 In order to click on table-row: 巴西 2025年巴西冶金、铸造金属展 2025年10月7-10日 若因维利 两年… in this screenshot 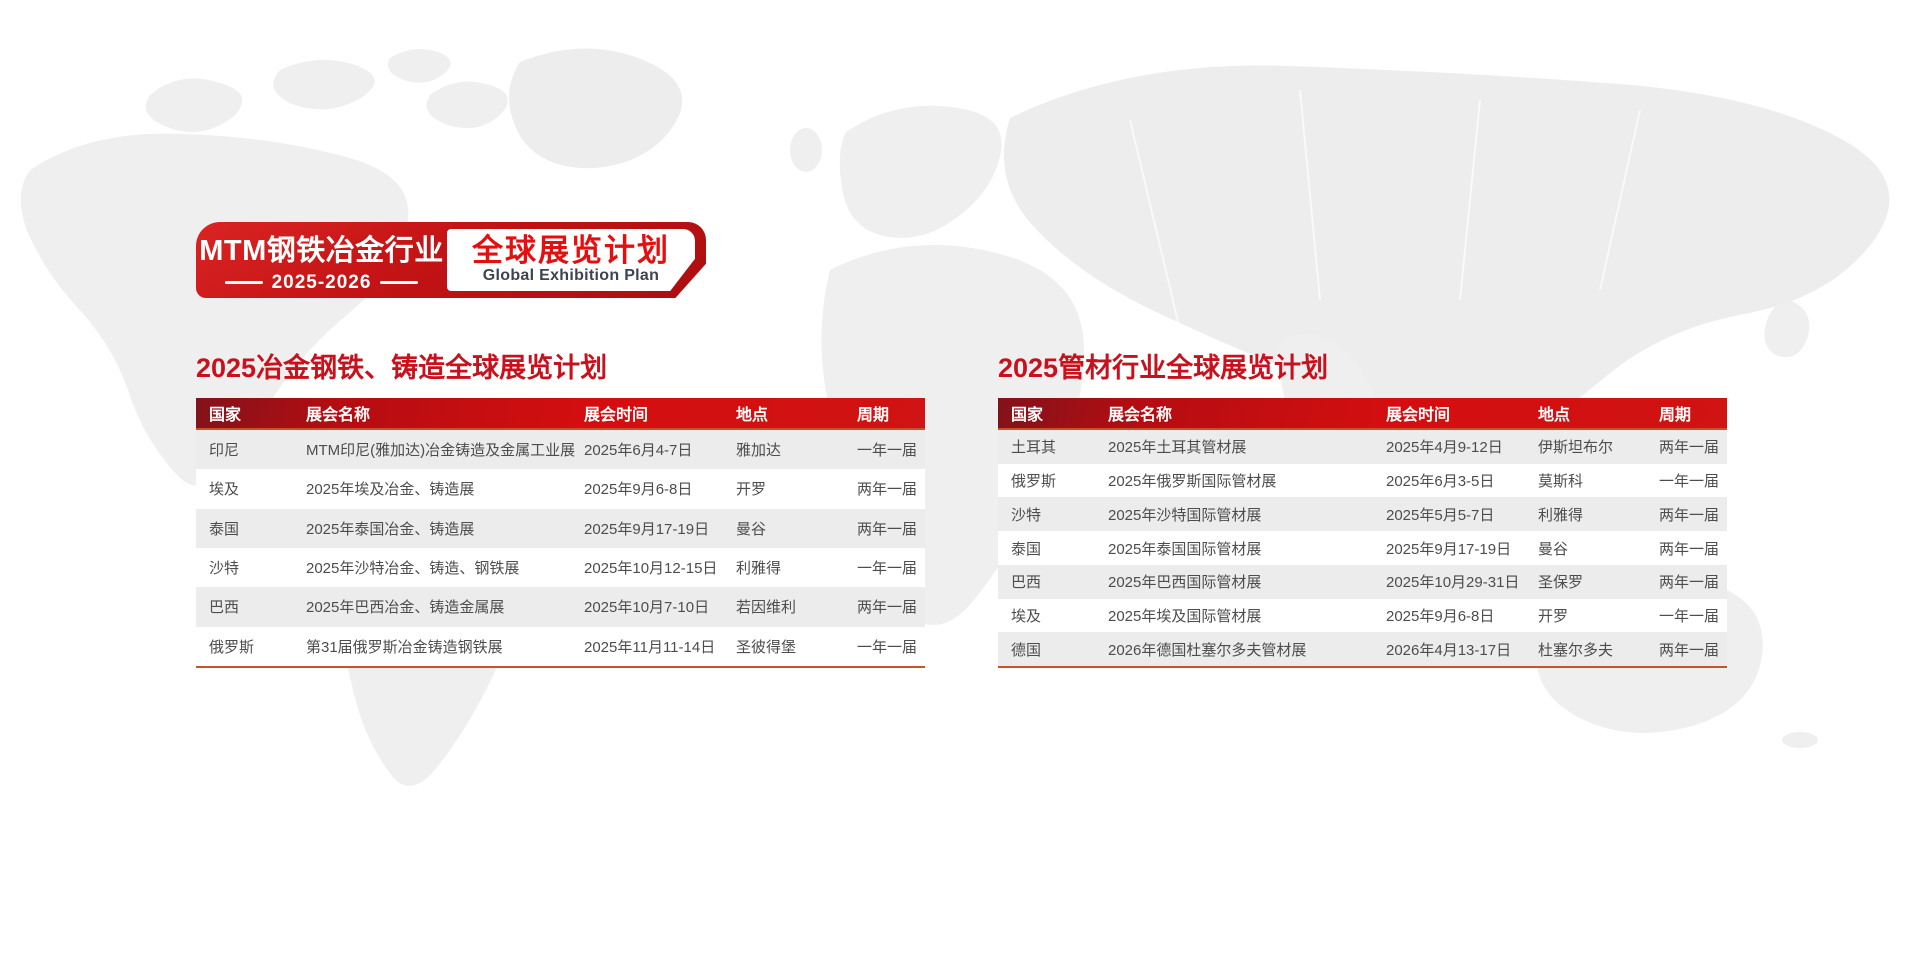, I will do `click(560, 607)`.